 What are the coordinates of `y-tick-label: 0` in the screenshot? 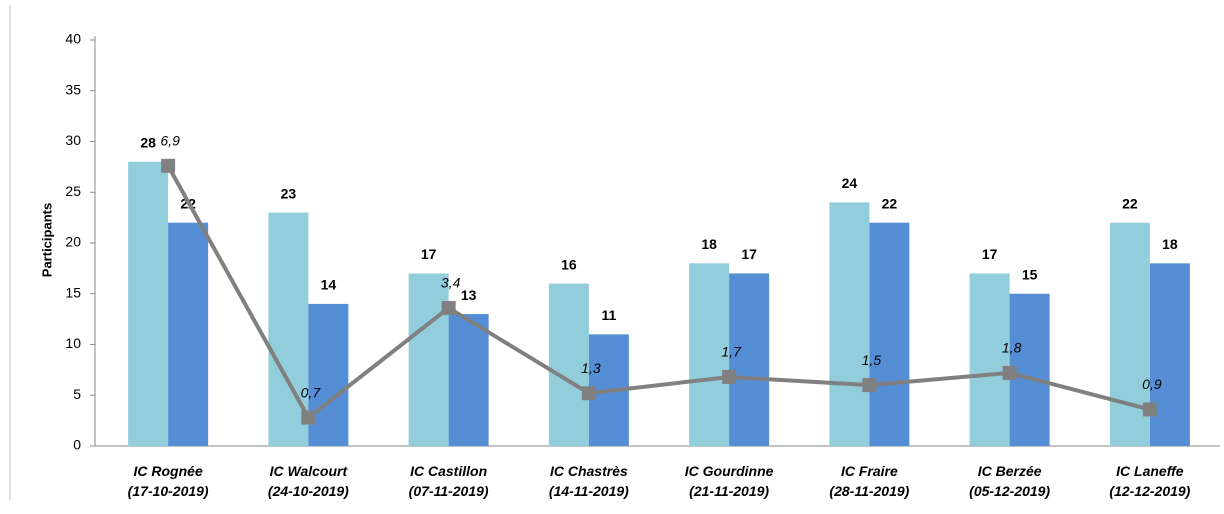 It's located at (77, 445).